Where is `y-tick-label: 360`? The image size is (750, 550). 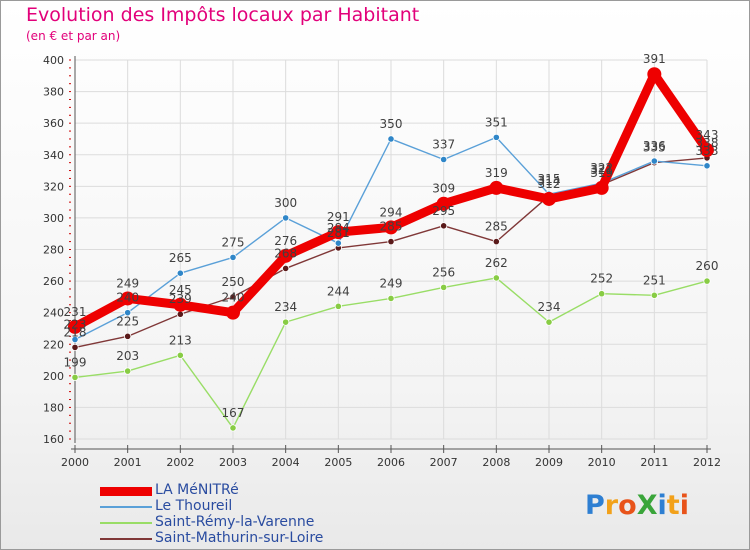 y-tick-label: 360 is located at coordinates (53, 123).